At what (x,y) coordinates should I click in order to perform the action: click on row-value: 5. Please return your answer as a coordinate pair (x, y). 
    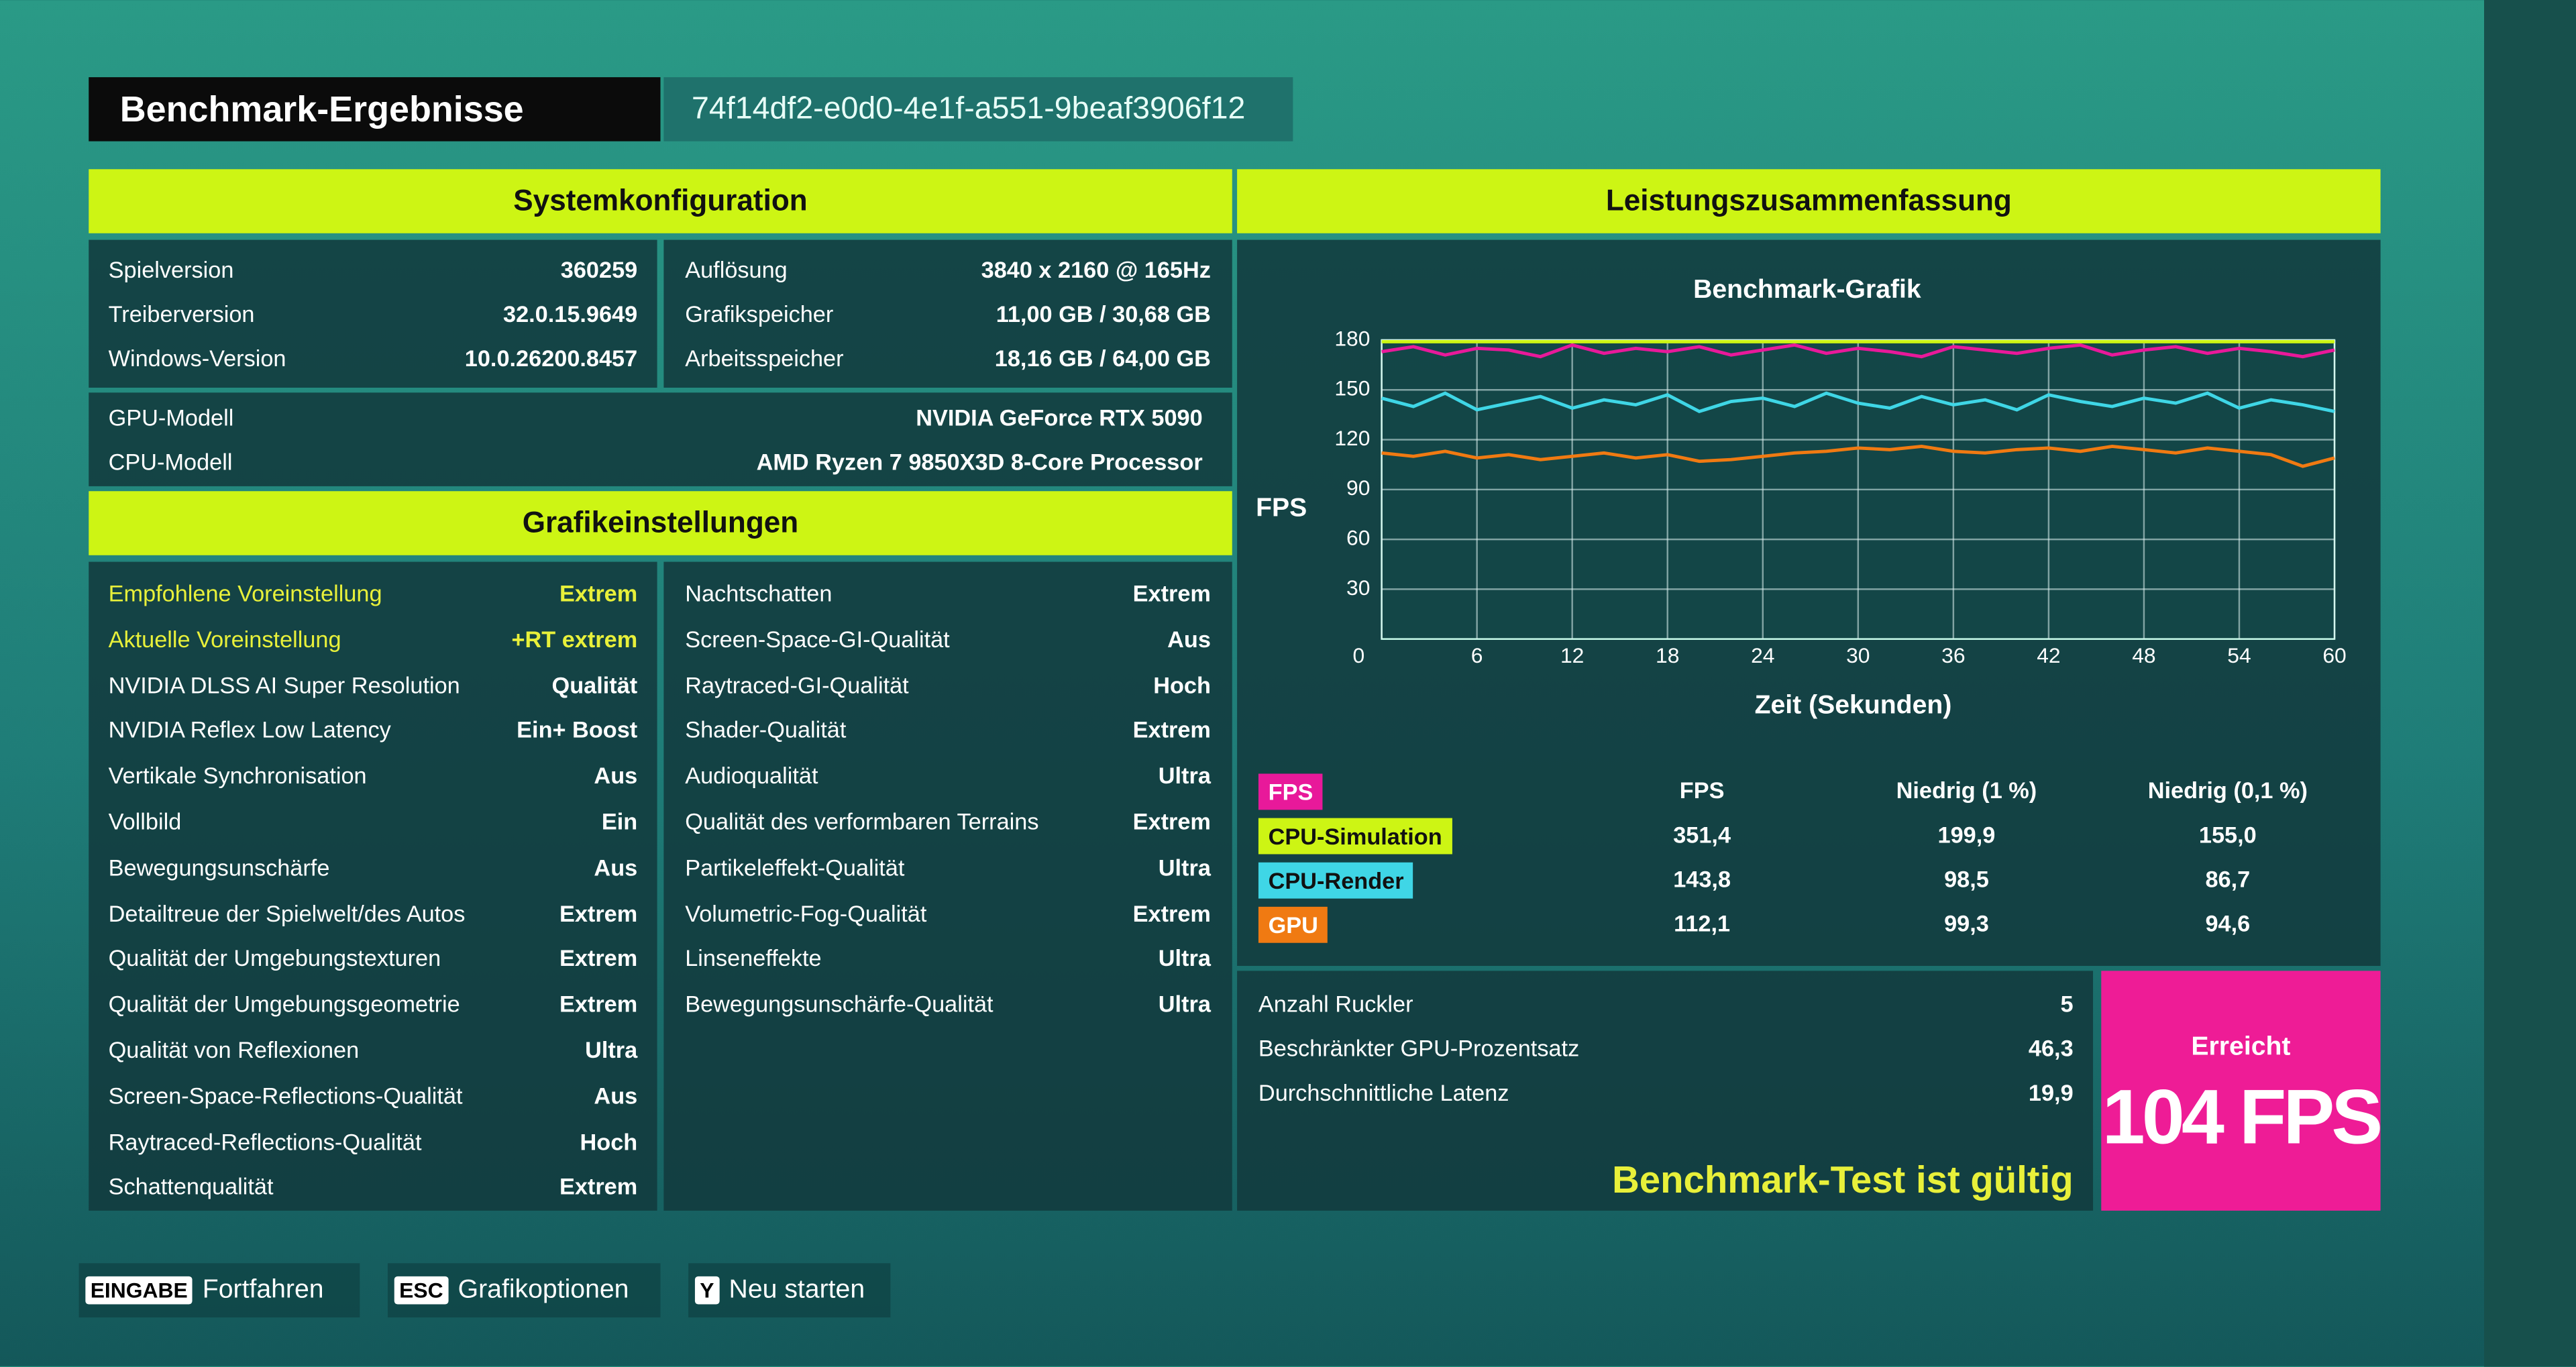
    Looking at the image, I should click on (2067, 1003).